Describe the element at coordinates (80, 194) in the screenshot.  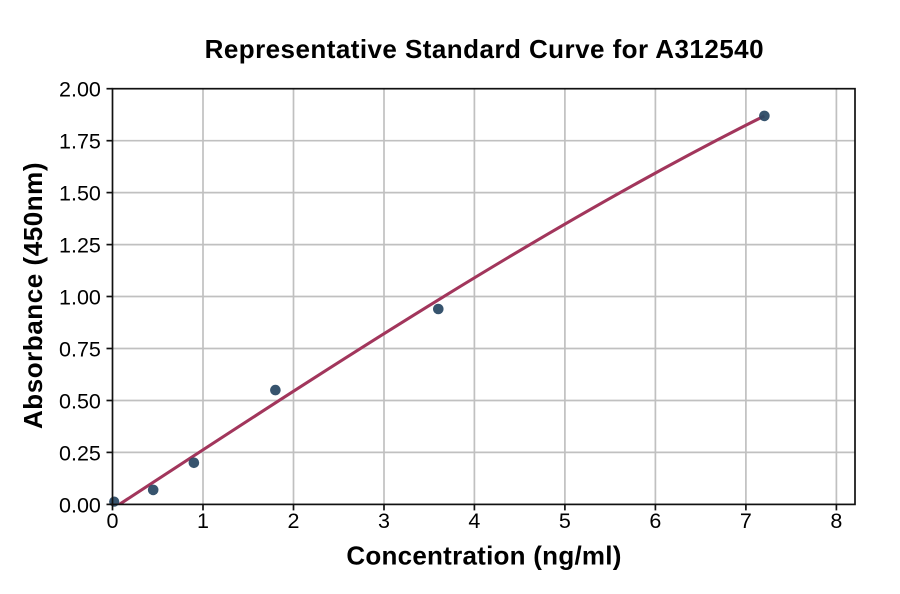
I see `svg-text: 1.50` at that location.